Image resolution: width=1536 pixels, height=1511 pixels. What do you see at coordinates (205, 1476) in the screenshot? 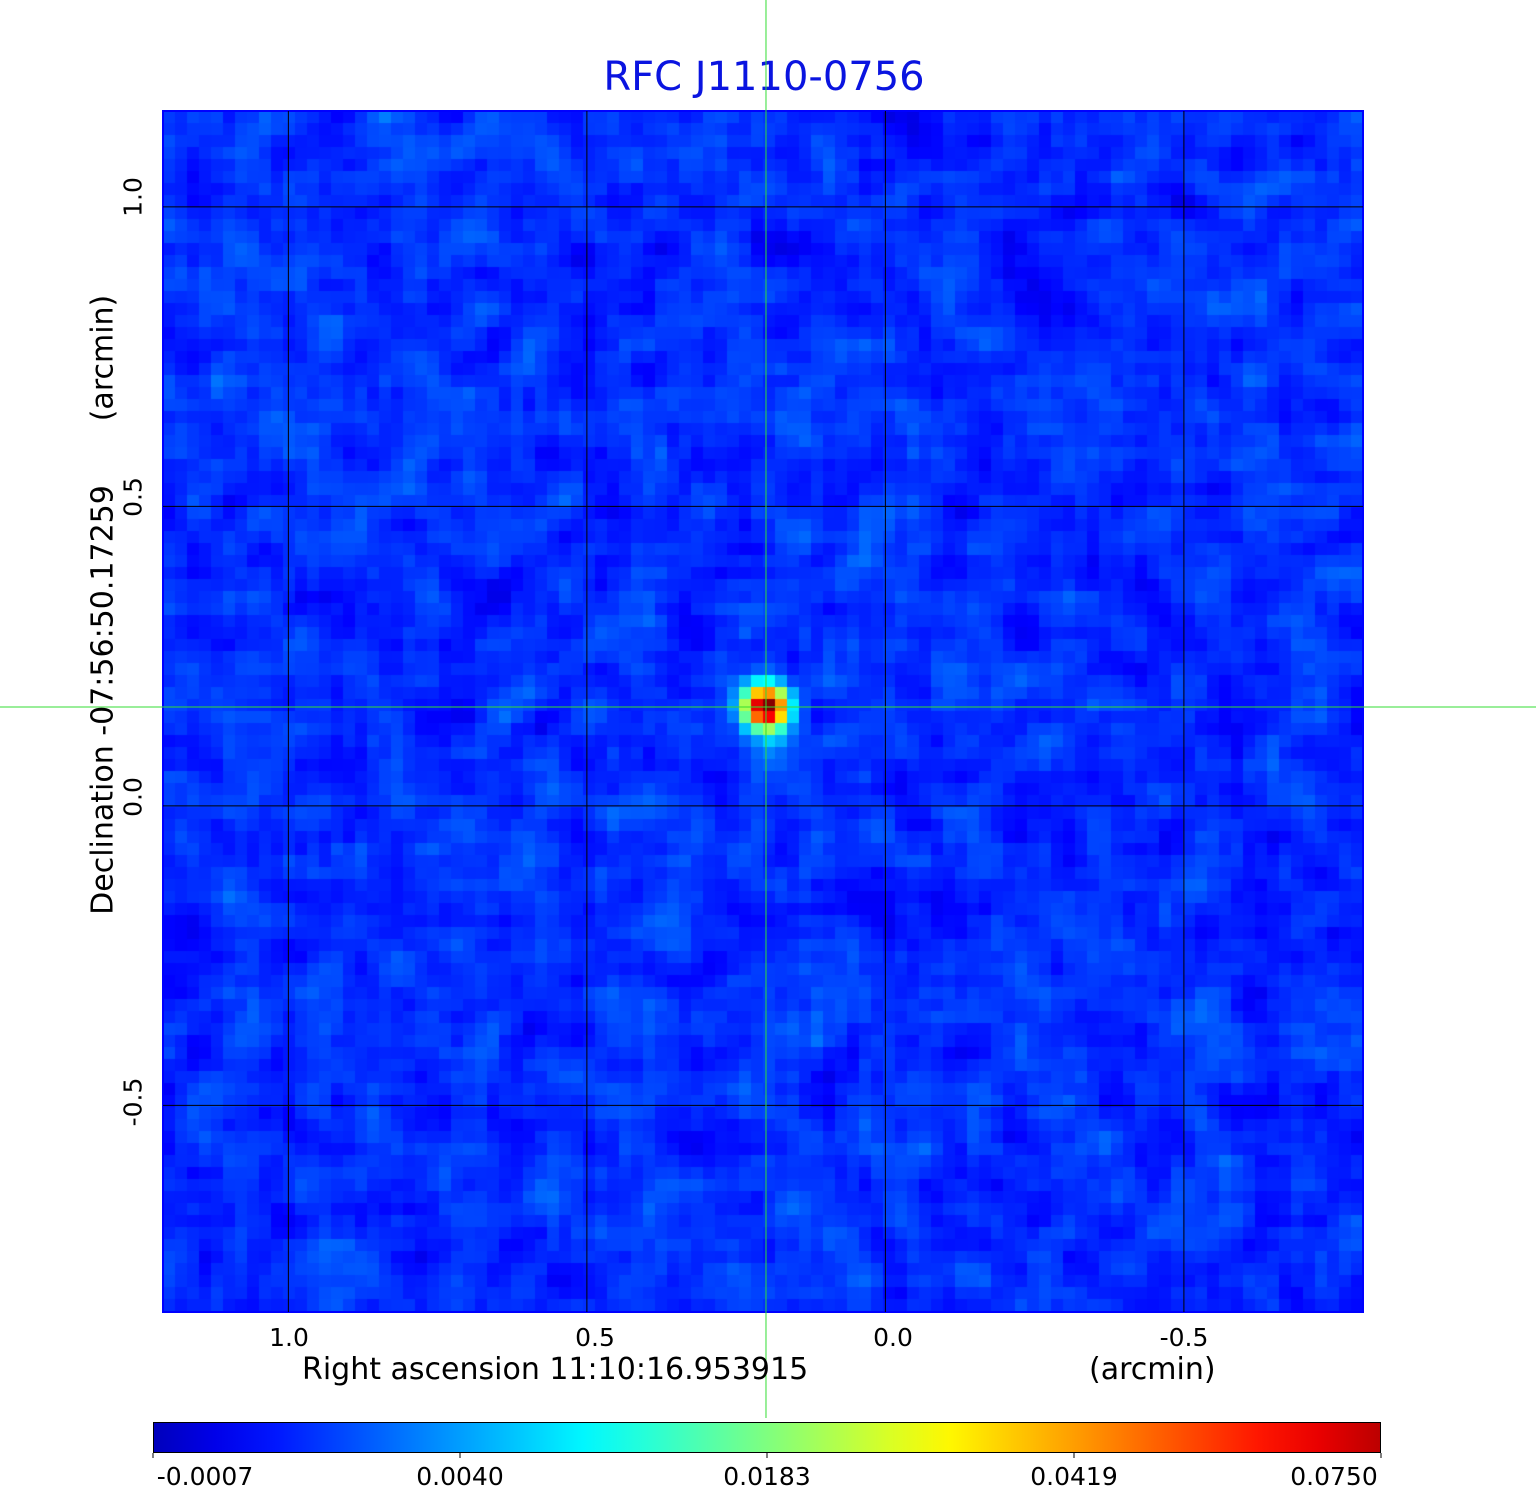
I see `colorbar-tick-label: -0.0007` at bounding box center [205, 1476].